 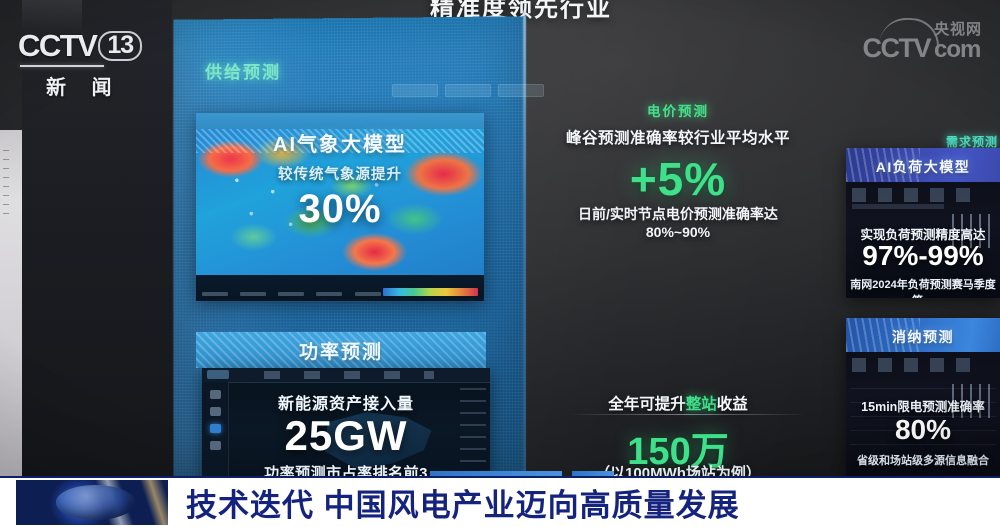 What do you see at coordinates (923, 398) in the screenshot?
I see `consumption-forecast-card: 消纳预测 15min限电预测准确率 80% 省级和场站级多源信息融合` at bounding box center [923, 398].